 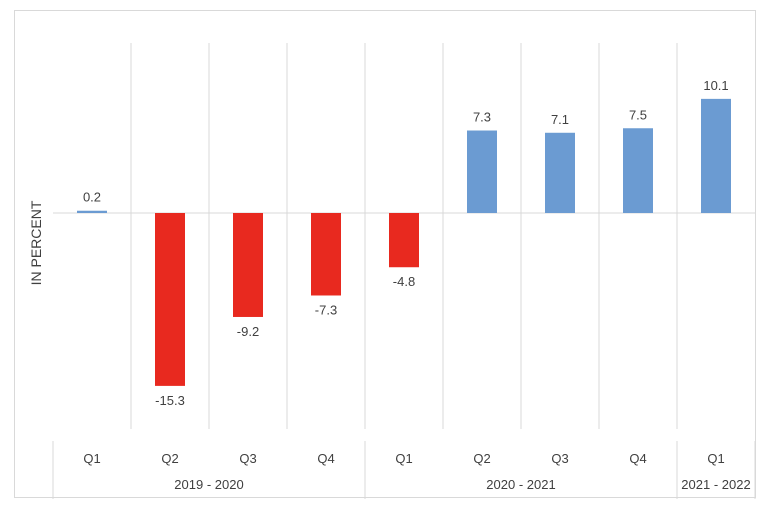 What do you see at coordinates (638, 114) in the screenshot?
I see `data-label: 7.5` at bounding box center [638, 114].